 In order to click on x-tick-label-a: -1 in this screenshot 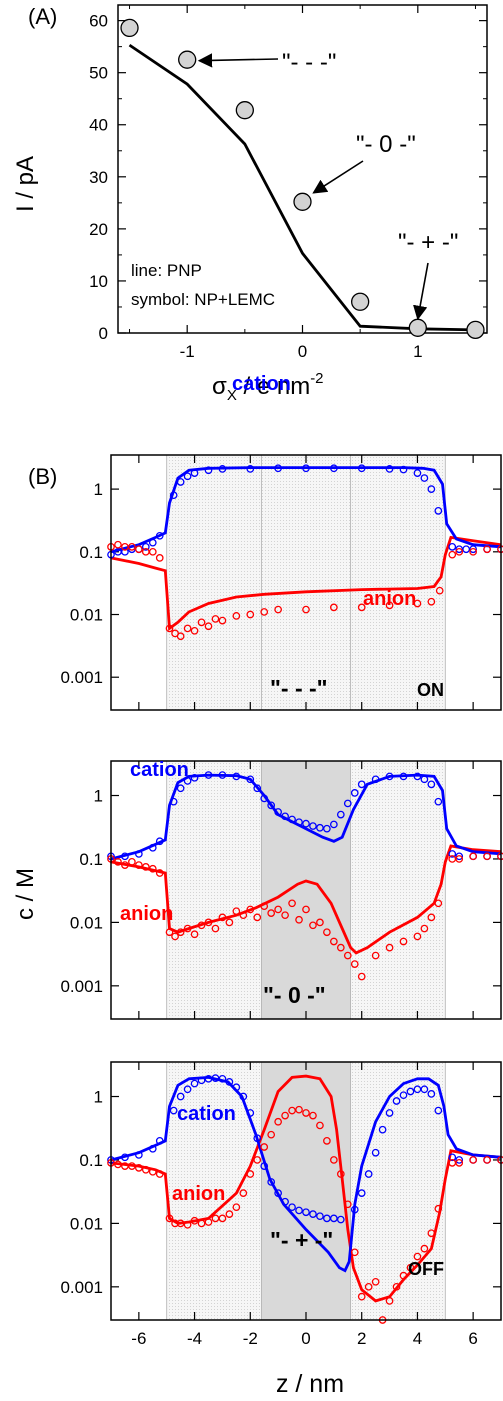, I will do `click(187, 351)`.